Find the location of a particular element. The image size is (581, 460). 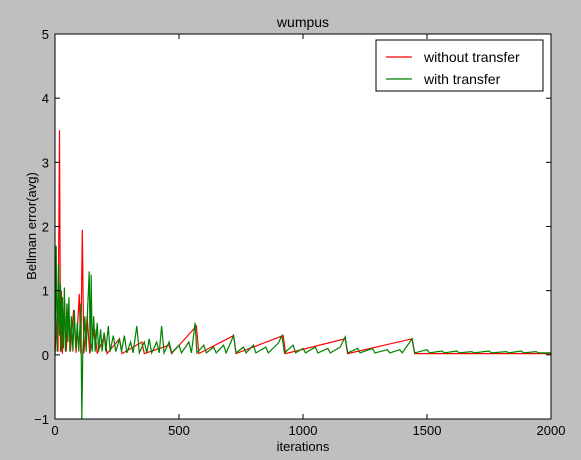

y-tick-label: 2 is located at coordinates (45, 227).